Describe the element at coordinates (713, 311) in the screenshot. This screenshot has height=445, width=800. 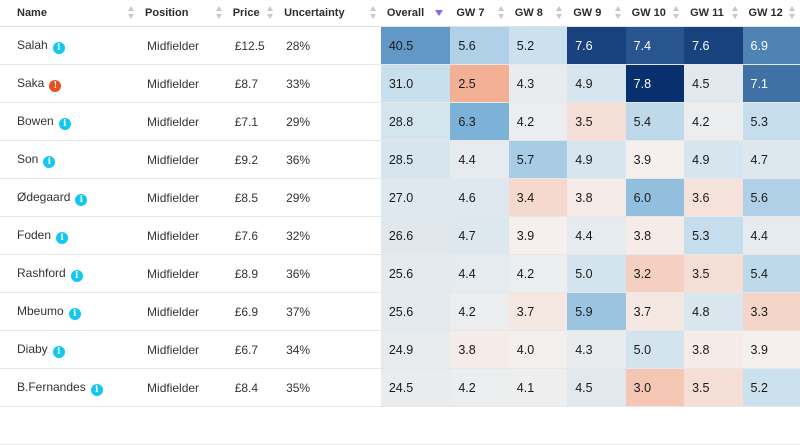
I see `gw-cell: 4.8` at that location.